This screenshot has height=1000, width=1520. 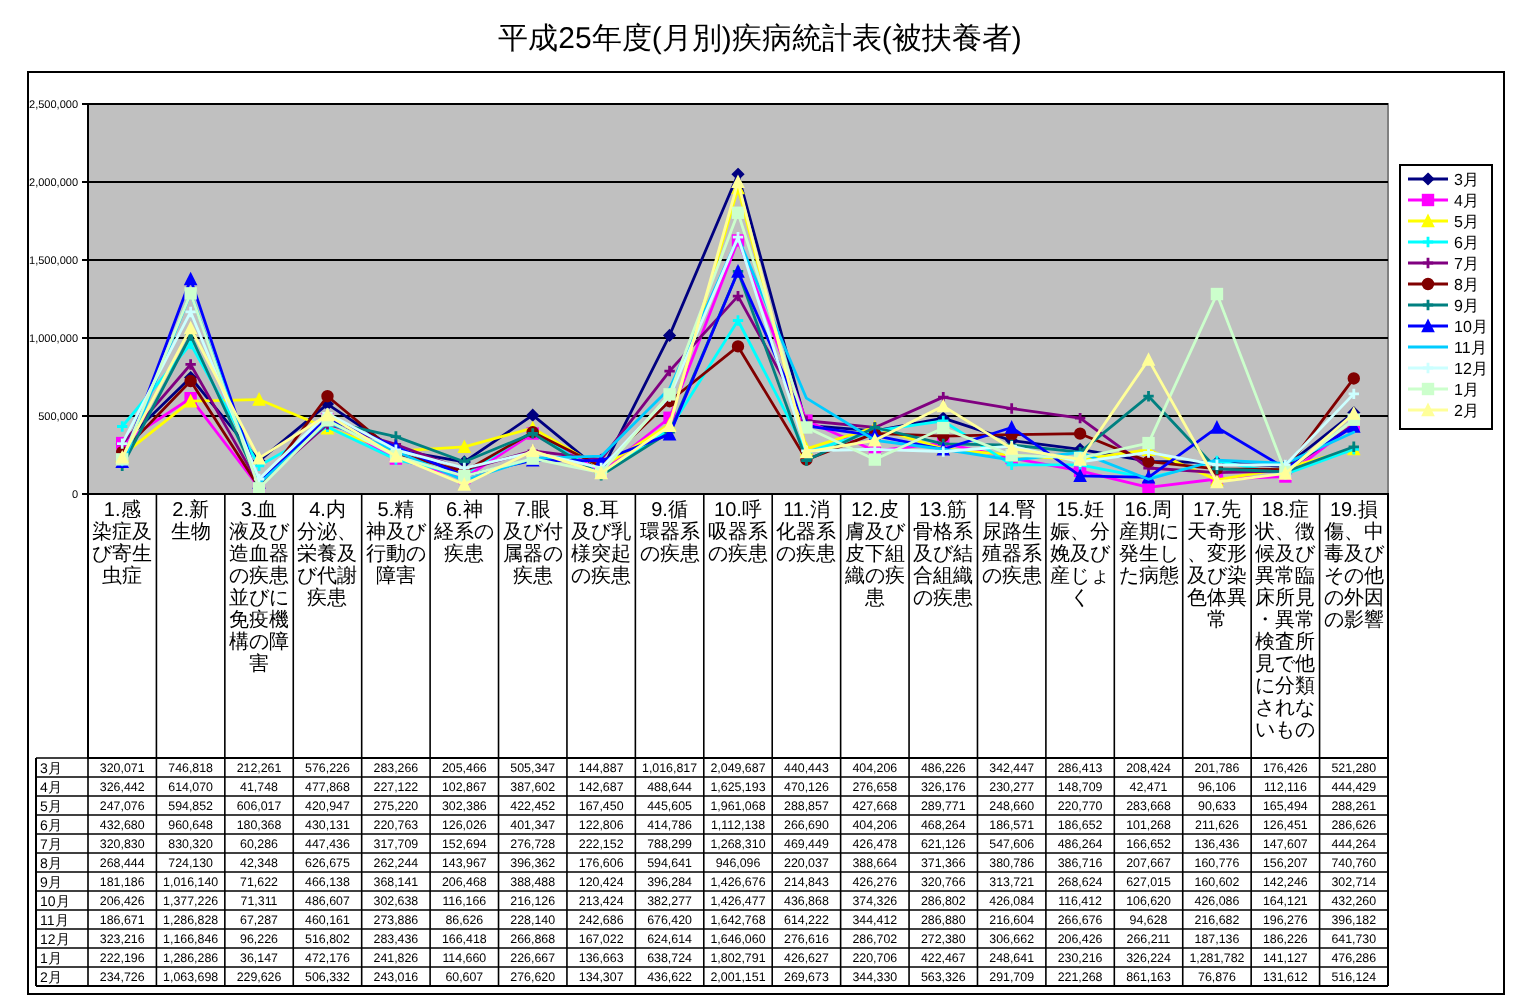 What do you see at coordinates (122, 543) in the screenshot?
I see `x-tick-label: 1.感染症及び寄生虫症` at bounding box center [122, 543].